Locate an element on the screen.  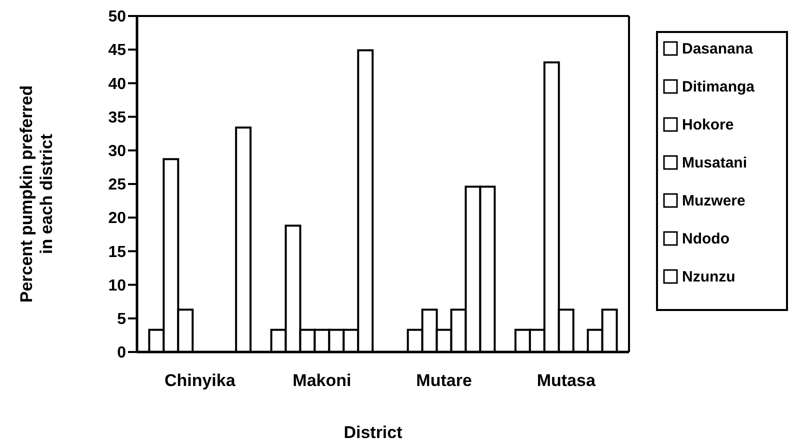
y-tick-label: 20 is located at coordinates (117, 219).